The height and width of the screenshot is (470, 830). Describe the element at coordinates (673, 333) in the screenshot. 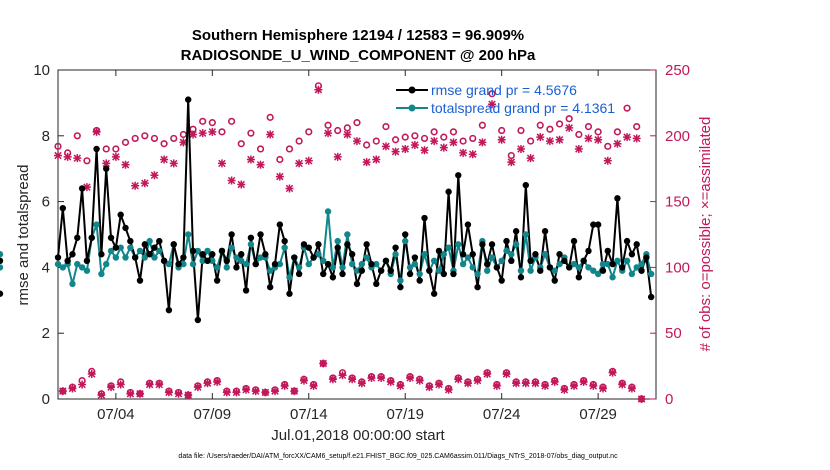

I see `y-right-tick-label: 50` at that location.